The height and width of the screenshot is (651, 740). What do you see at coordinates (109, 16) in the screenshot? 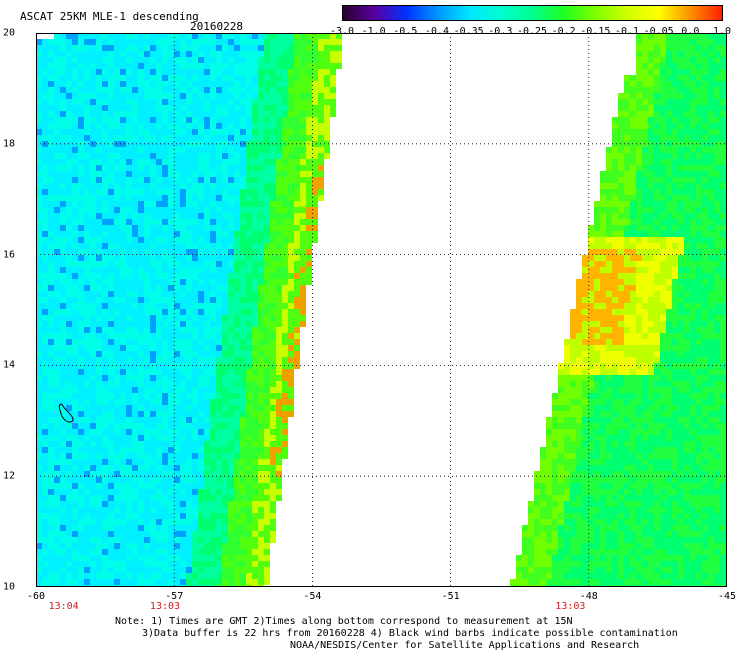
I see `product-title: ASCAT 25KM MLE-1 descending` at bounding box center [109, 16].